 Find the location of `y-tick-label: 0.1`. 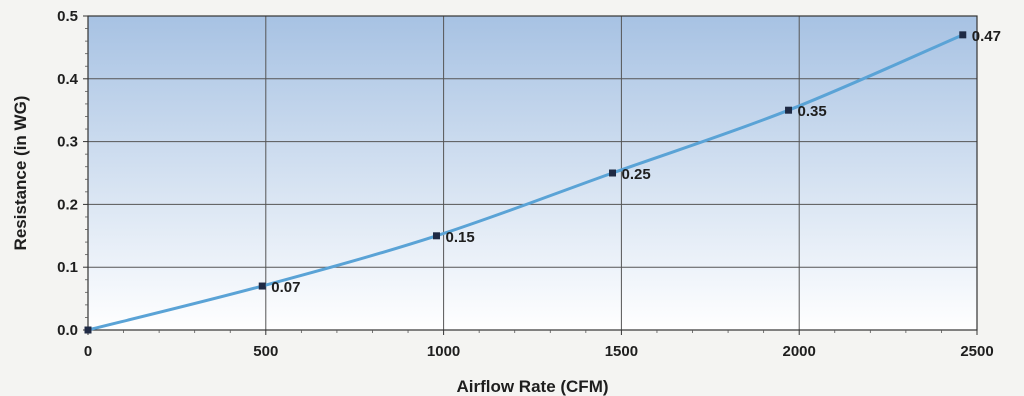

y-tick-label: 0.1 is located at coordinates (67, 267).